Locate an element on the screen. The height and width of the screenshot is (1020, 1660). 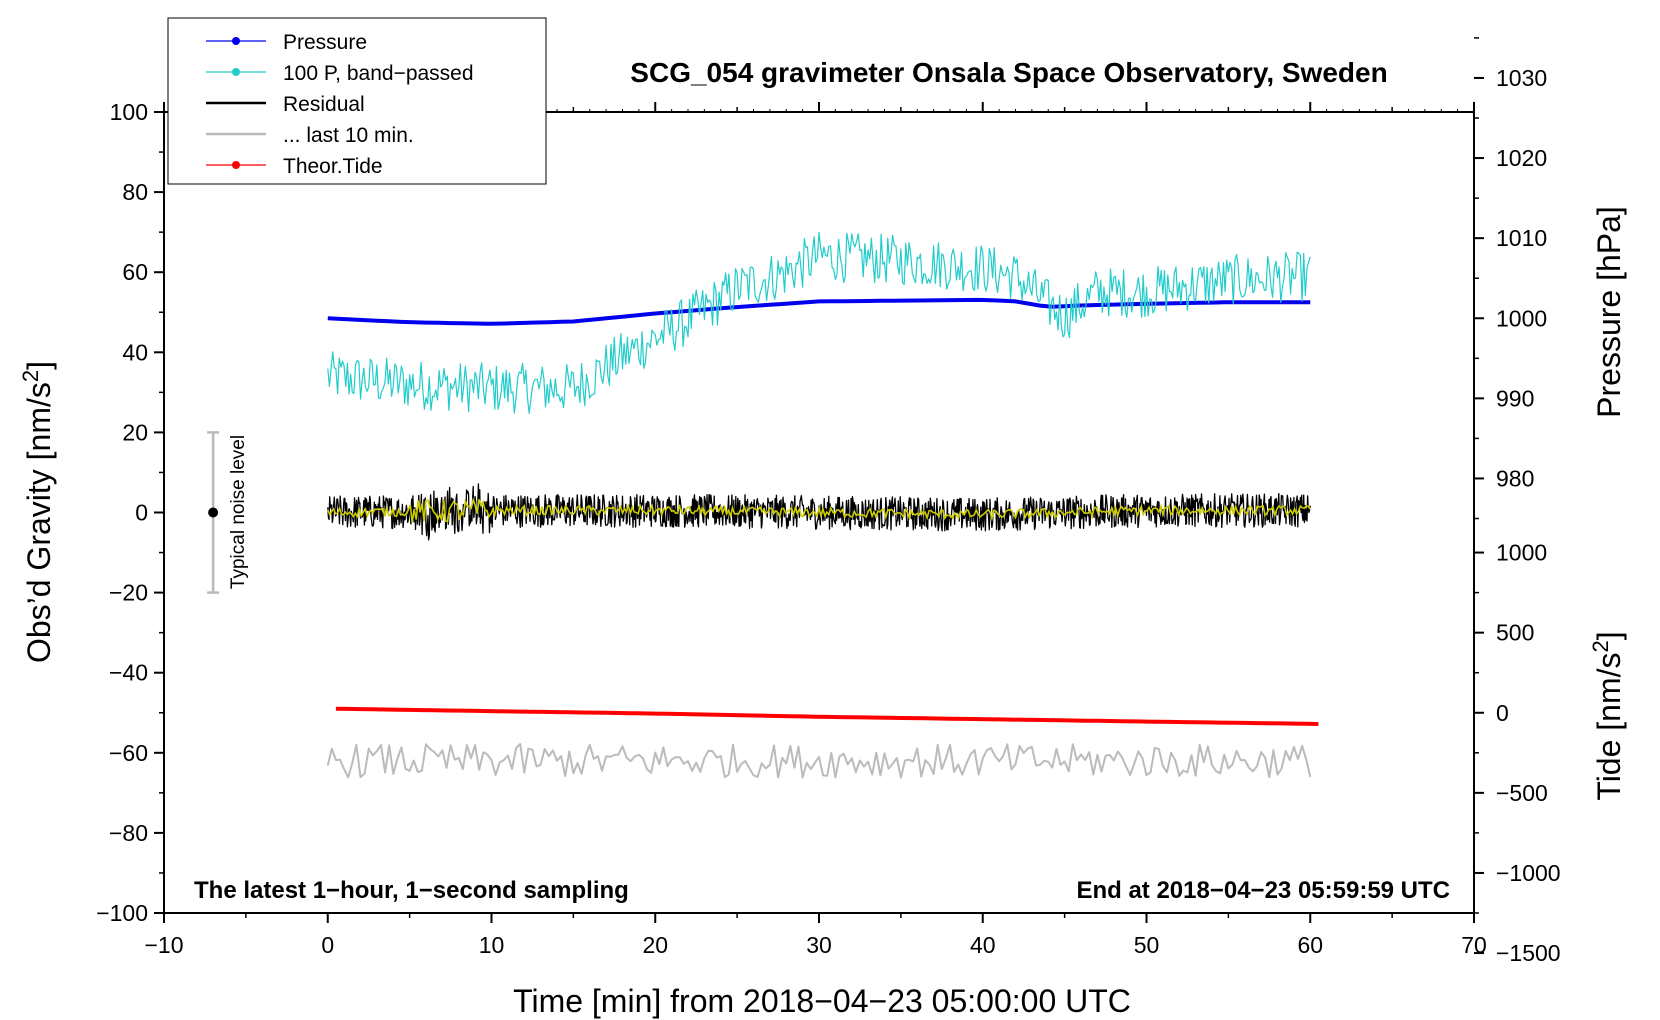
x-tick-label: 30 is located at coordinates (819, 945).